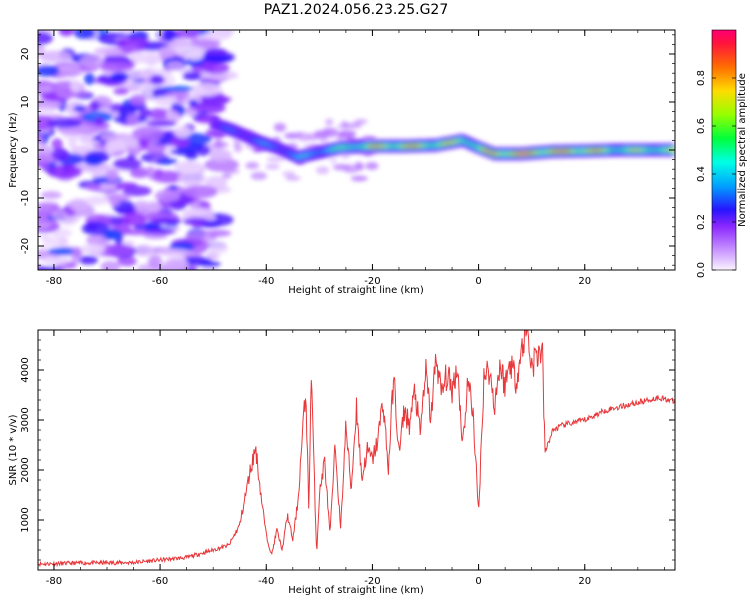  What do you see at coordinates (25, 54) in the screenshot?
I see `y-tick-label: 20` at bounding box center [25, 54].